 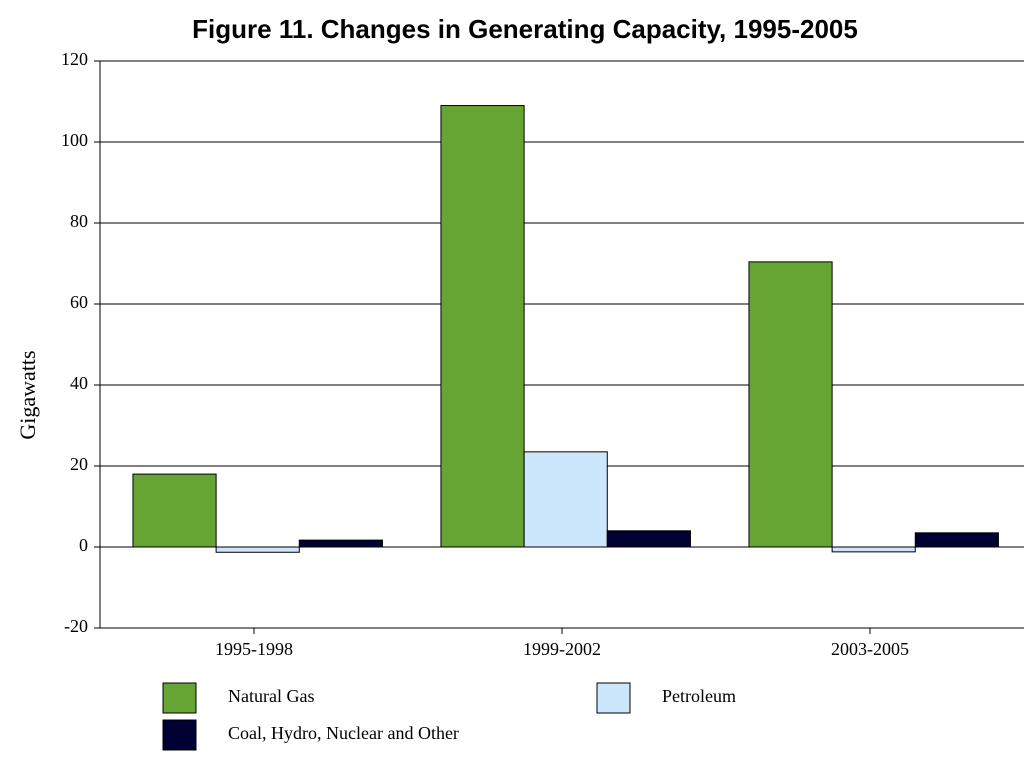 I want to click on y-axis-label: Gigawatts, so click(x=27, y=394).